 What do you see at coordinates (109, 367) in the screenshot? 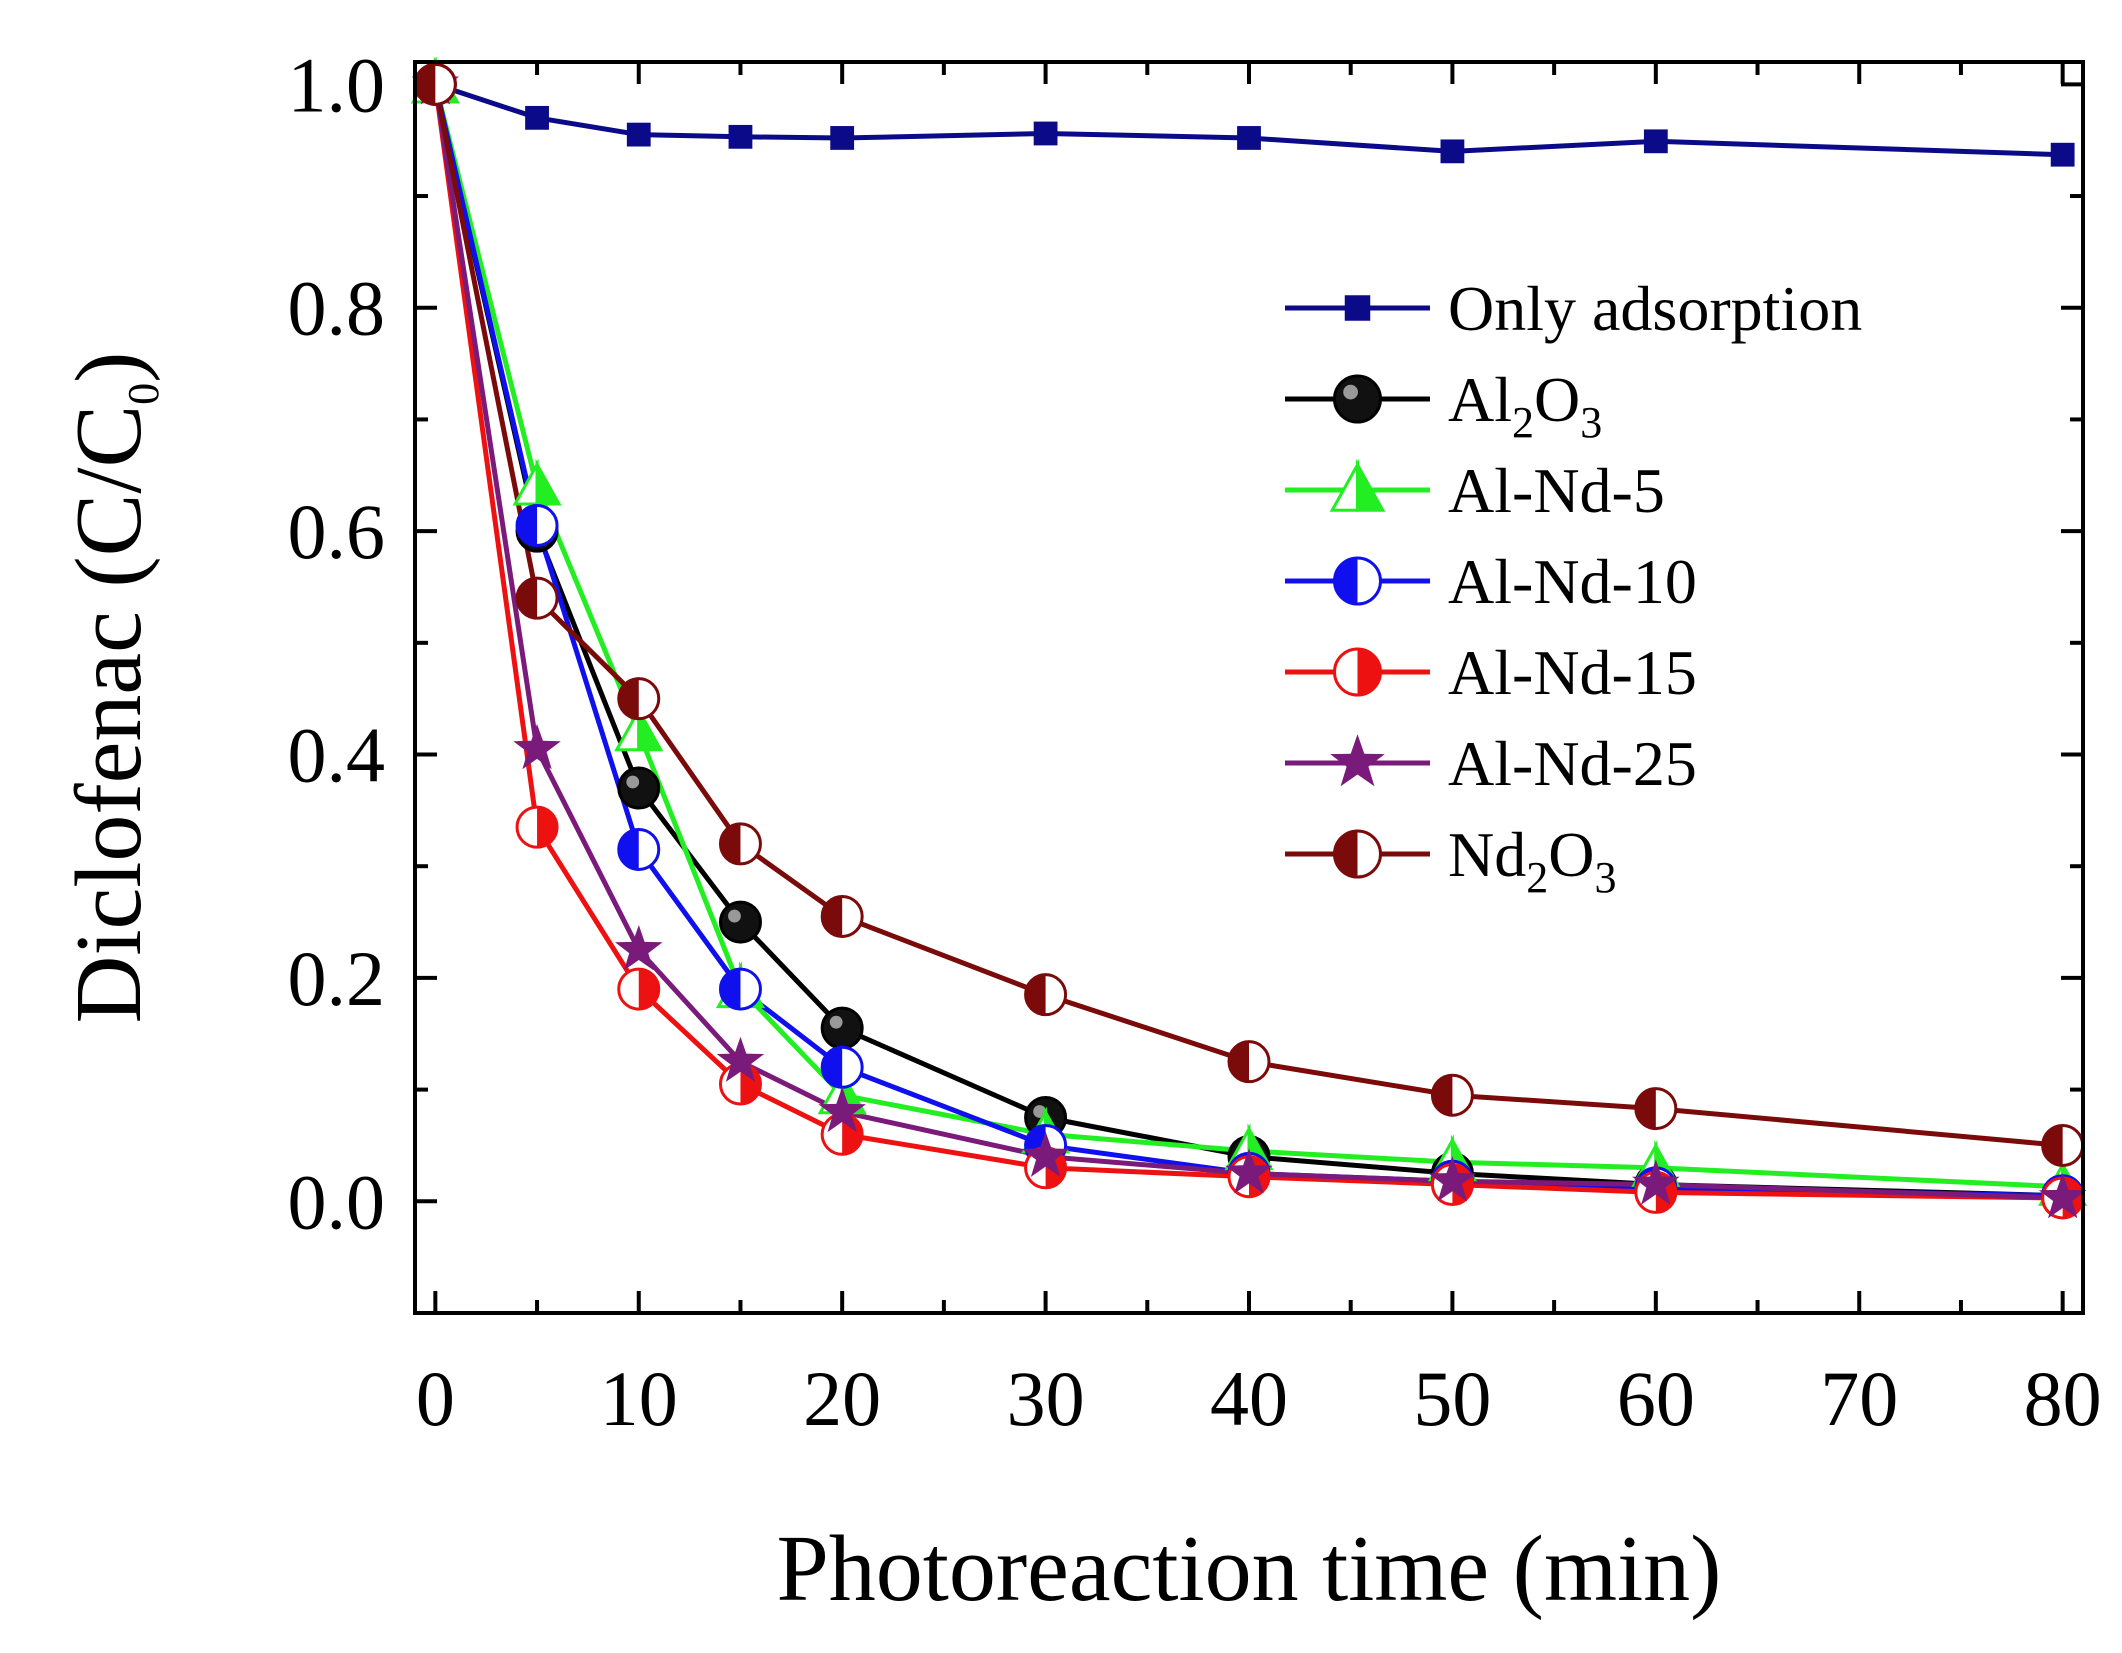
I see `y-axis-label-end: )` at bounding box center [109, 367].